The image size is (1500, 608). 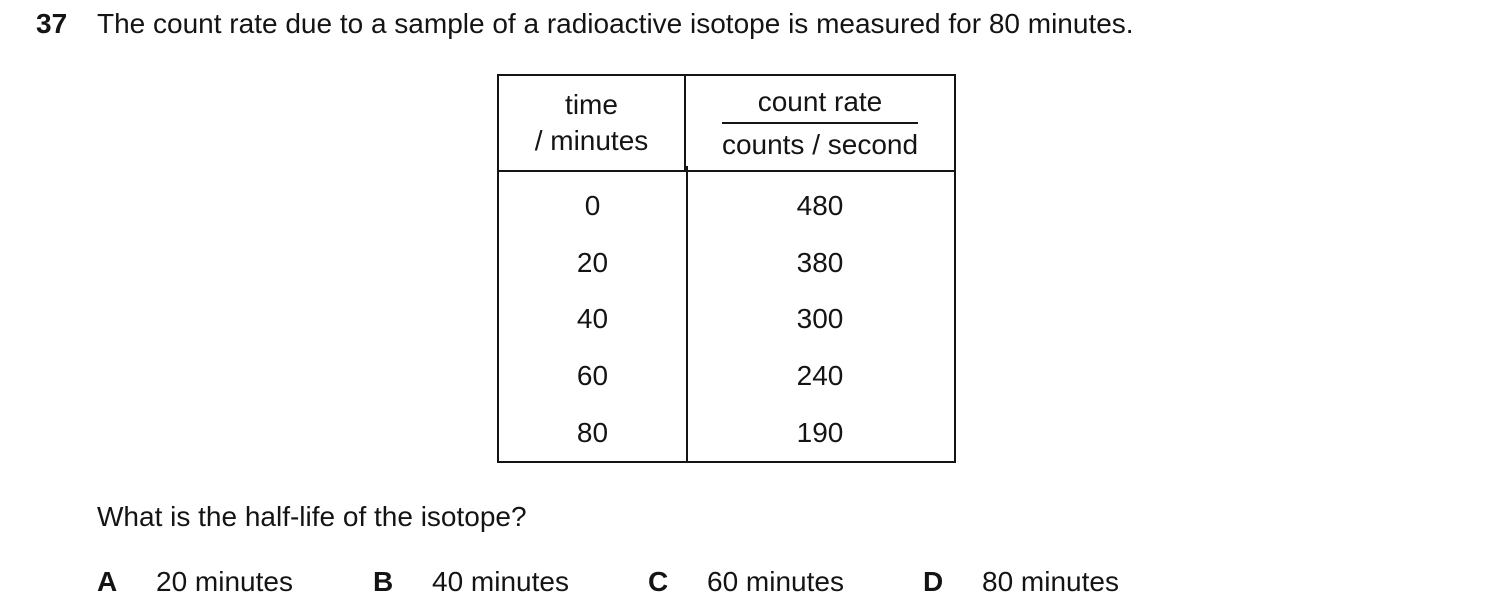 What do you see at coordinates (1050, 581) in the screenshot?
I see `option-d-text: 80 minutes` at bounding box center [1050, 581].